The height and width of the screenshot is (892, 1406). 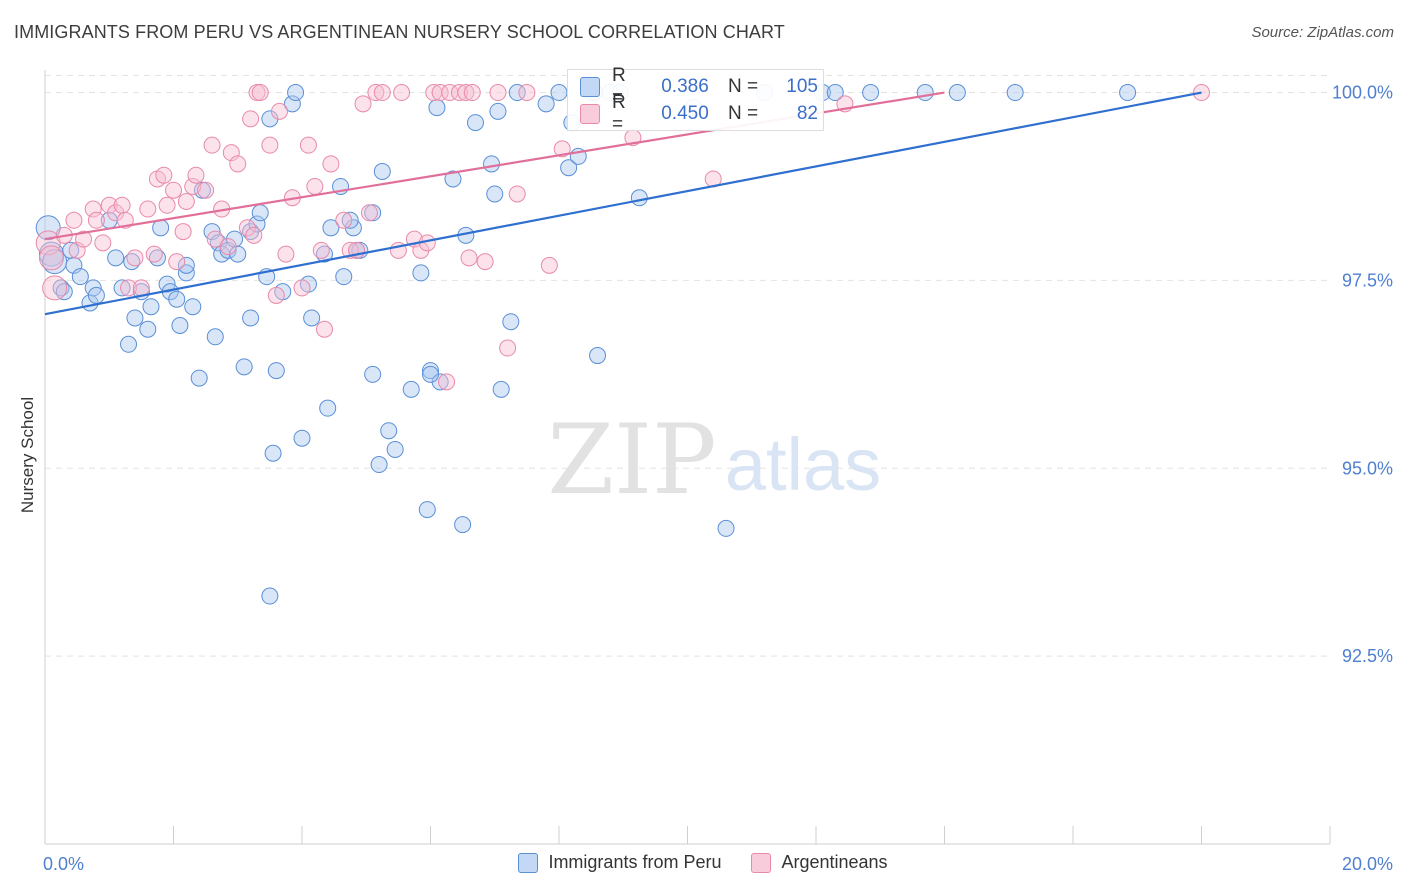 I want to click on legend-item-peru: Immigrants from Peru, so click(x=619, y=862).